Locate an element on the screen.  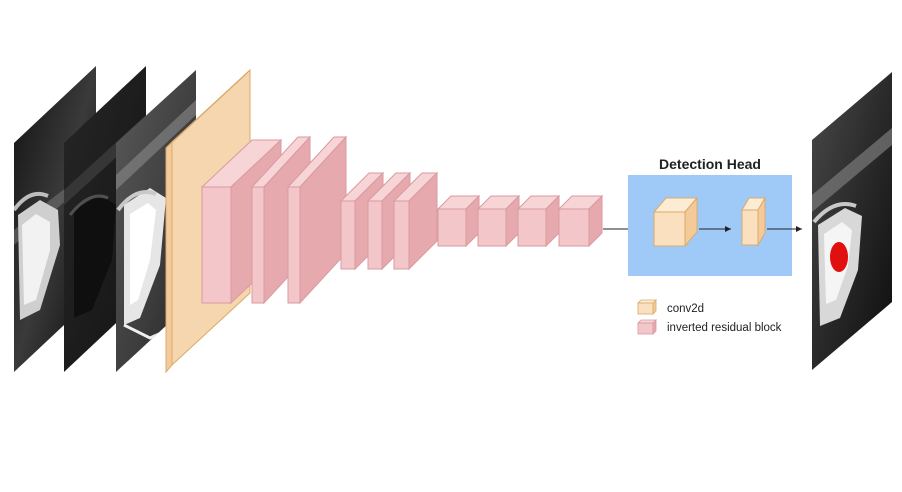
legend: conv2d inverted residual block is located at coordinates (709, 317).